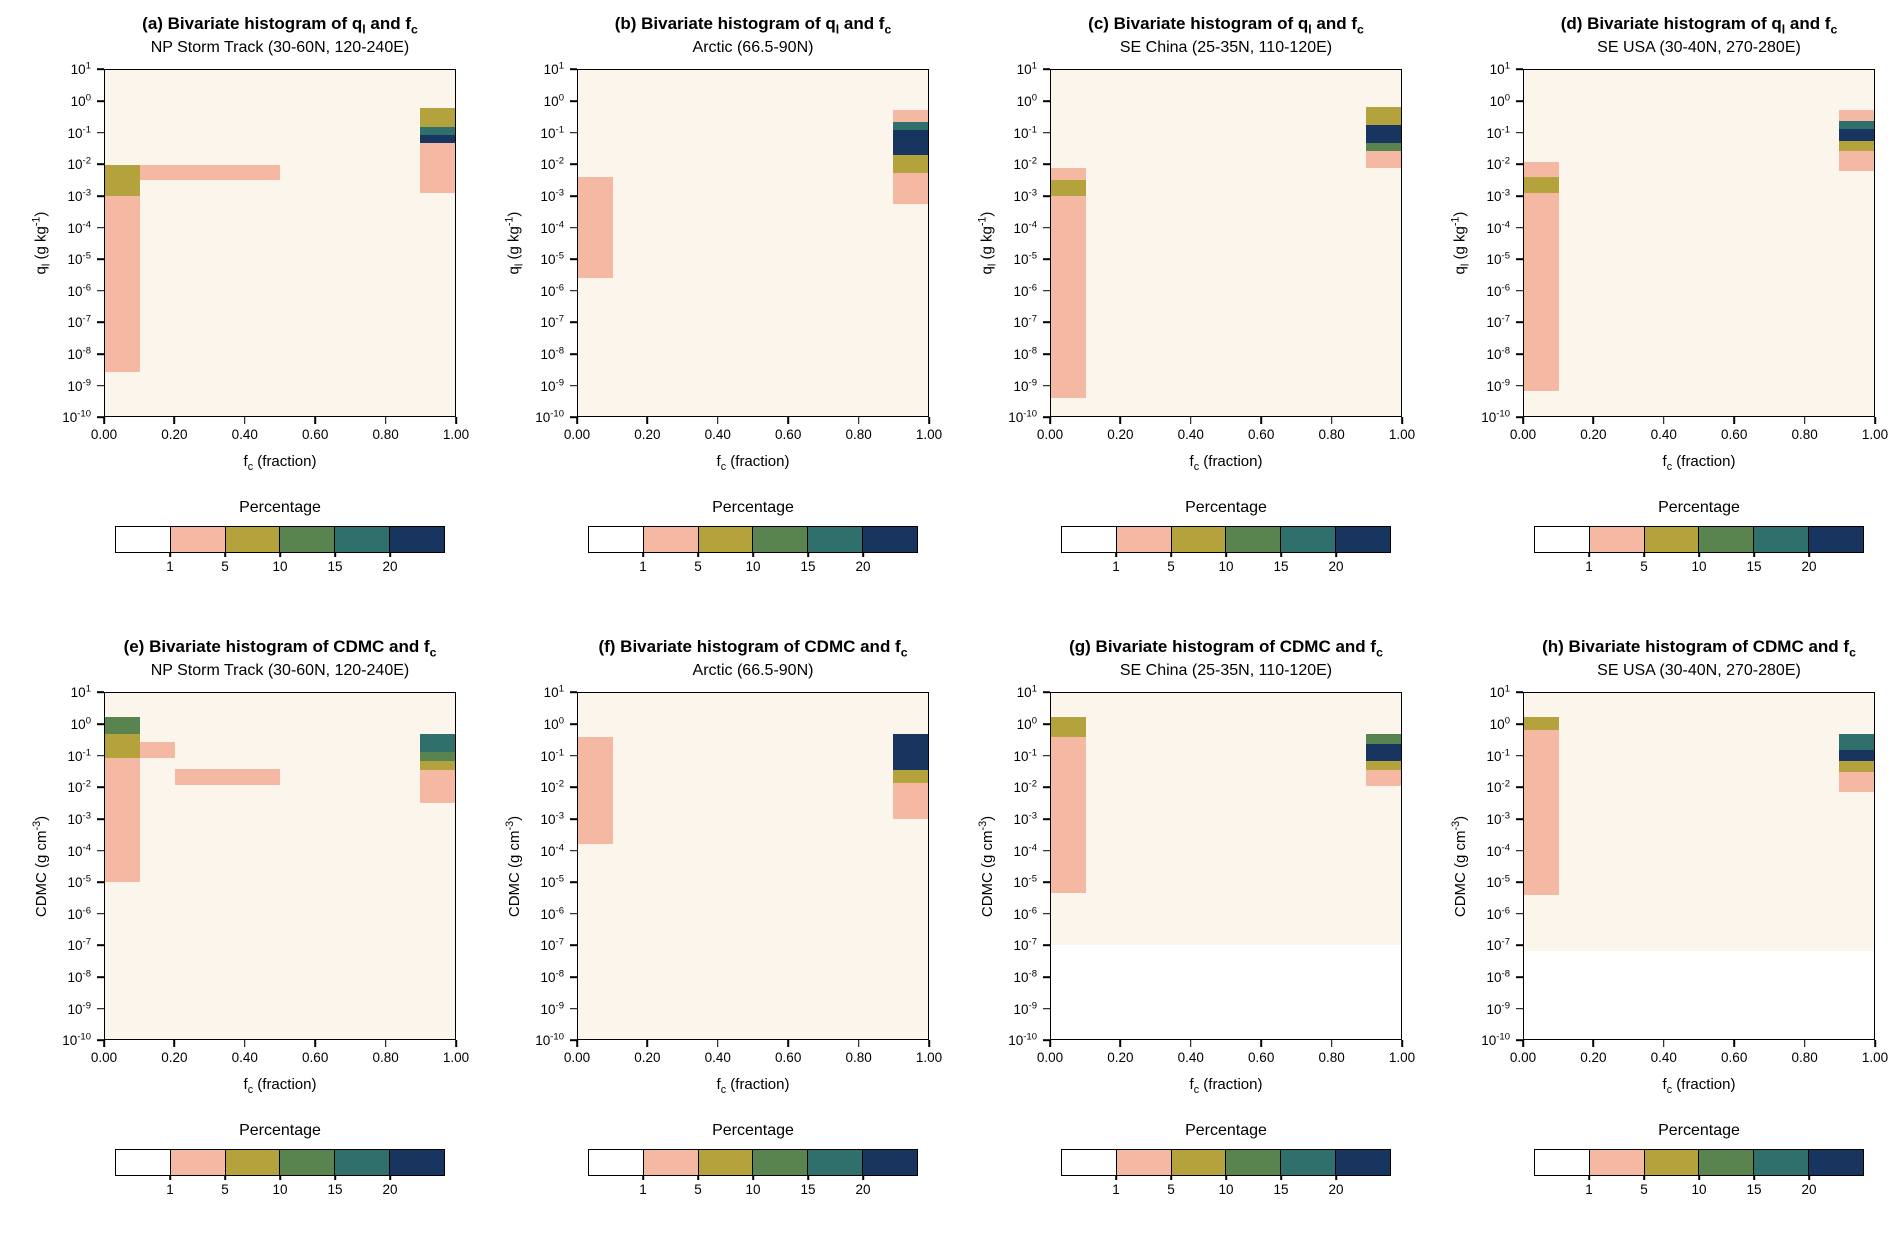  Describe the element at coordinates (577, 1058) in the screenshot. I see `x-tick-label: 0.00` at that location.